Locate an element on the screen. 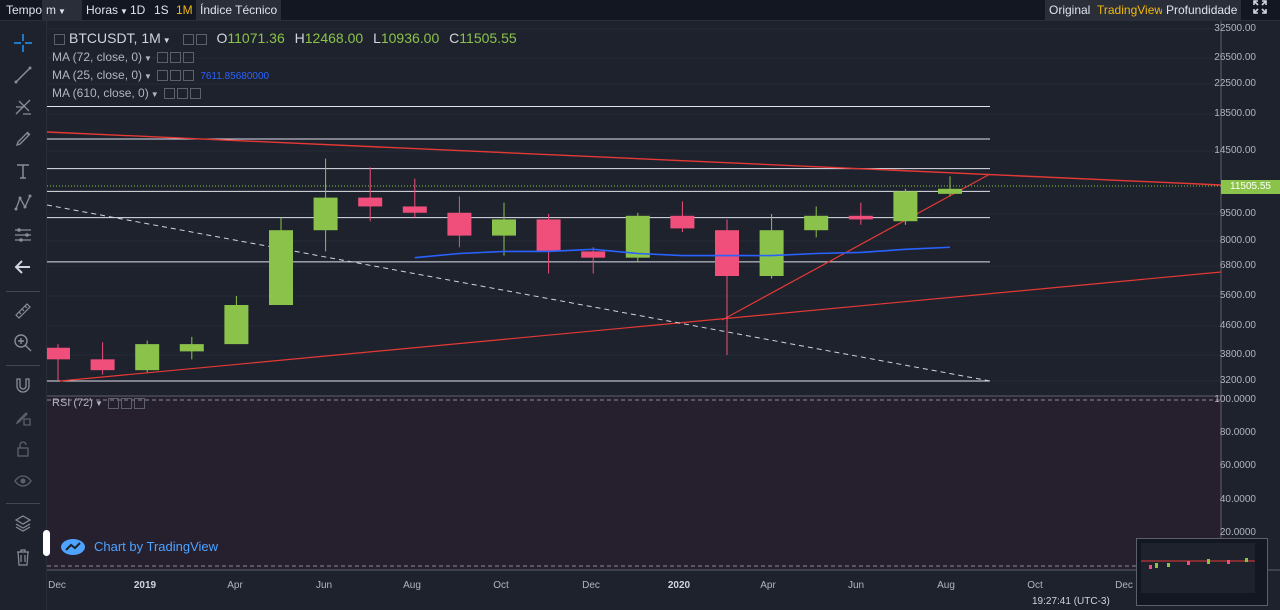  technical-index-button: Índice Técnico is located at coordinates (239, 10).